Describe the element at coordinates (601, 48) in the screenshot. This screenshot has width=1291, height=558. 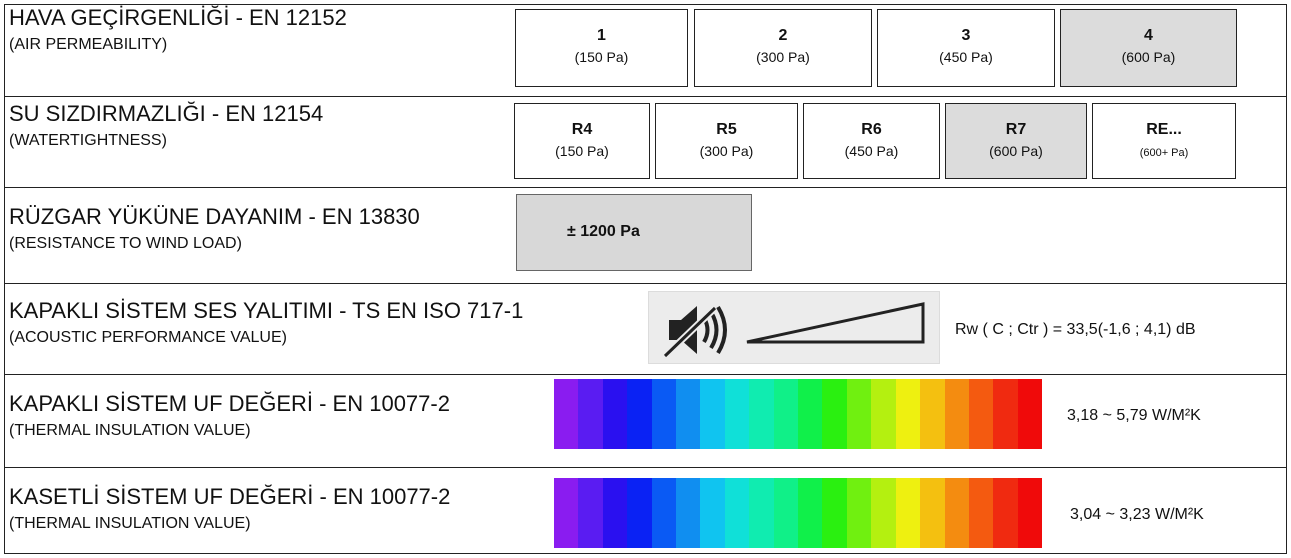
I see `class-box-1: 1 (150 Pa)` at that location.